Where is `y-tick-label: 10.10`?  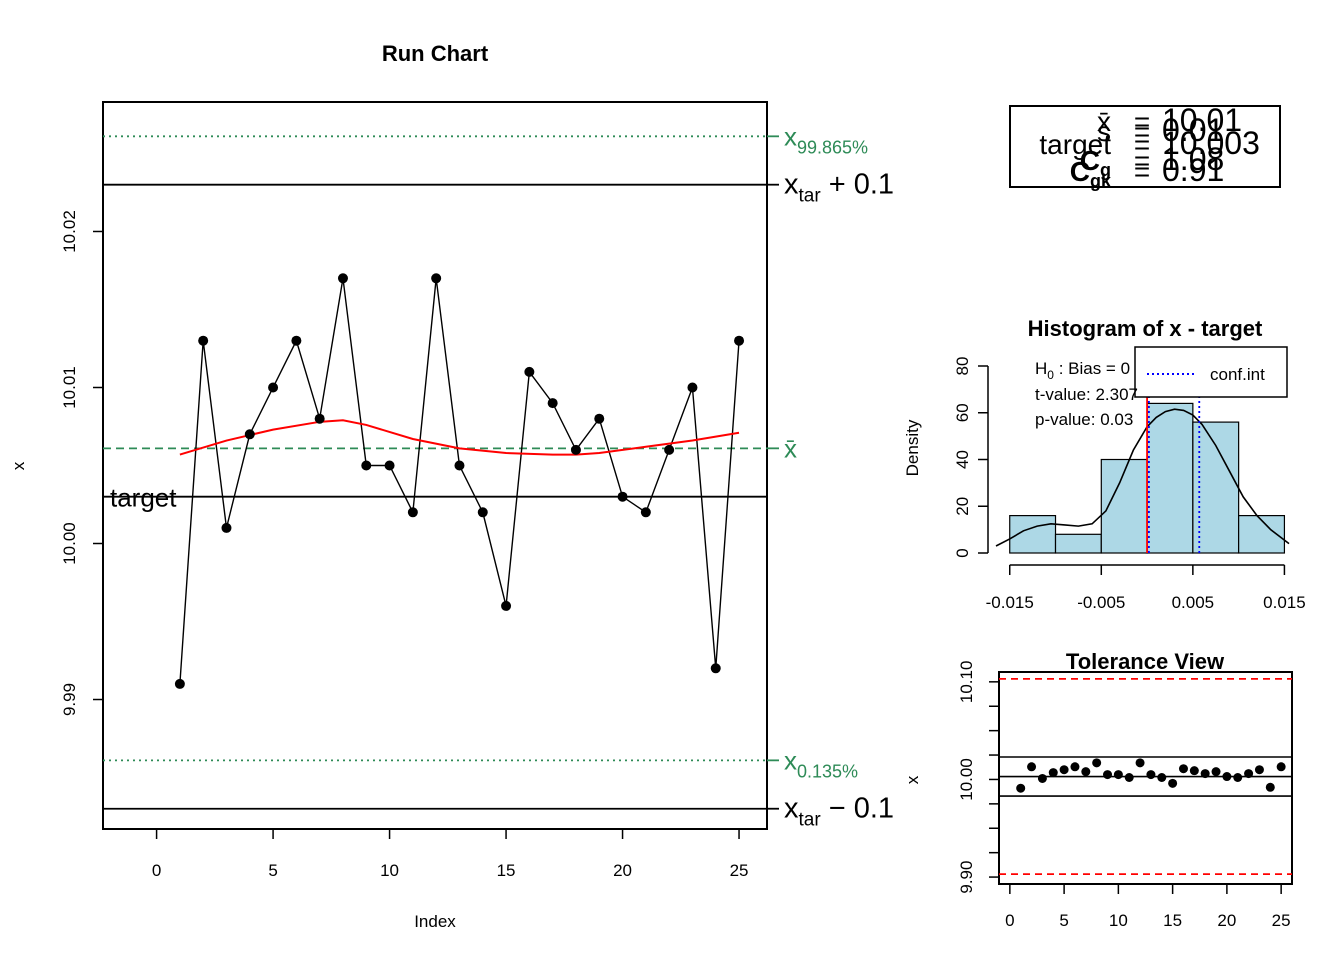 y-tick-label: 10.10 is located at coordinates (966, 682).